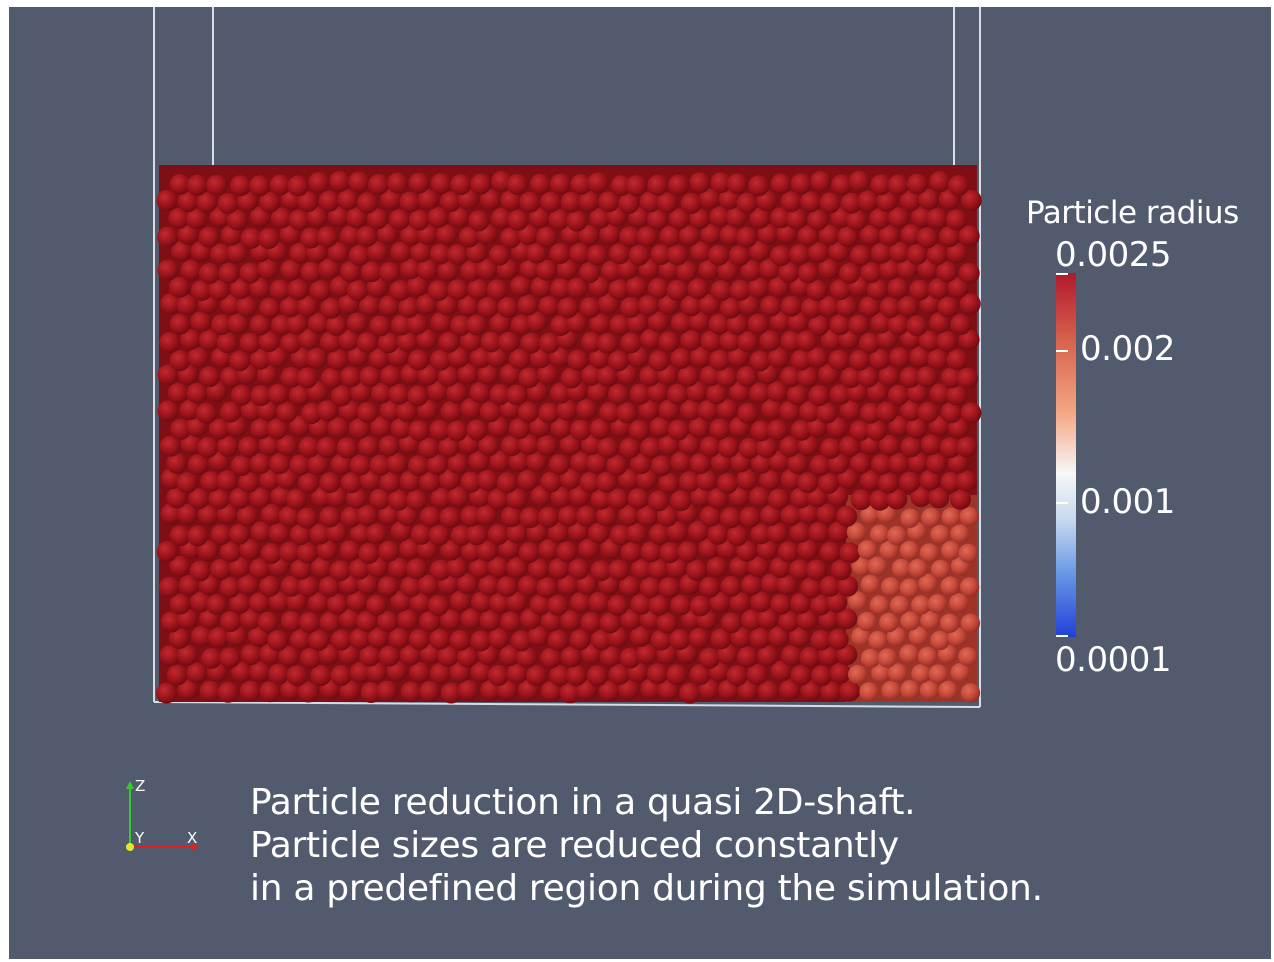  What do you see at coordinates (1132, 213) in the screenshot?
I see `colorbar-title: Particle radius` at bounding box center [1132, 213].